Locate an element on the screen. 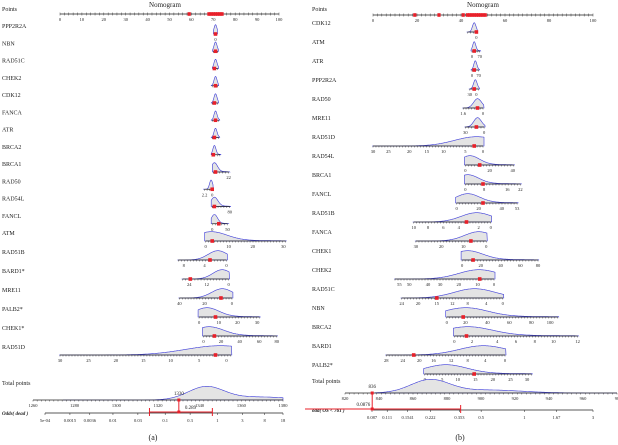 The height and width of the screenshot is (445, 618). variable-label: CDK12 is located at coordinates (11, 96).